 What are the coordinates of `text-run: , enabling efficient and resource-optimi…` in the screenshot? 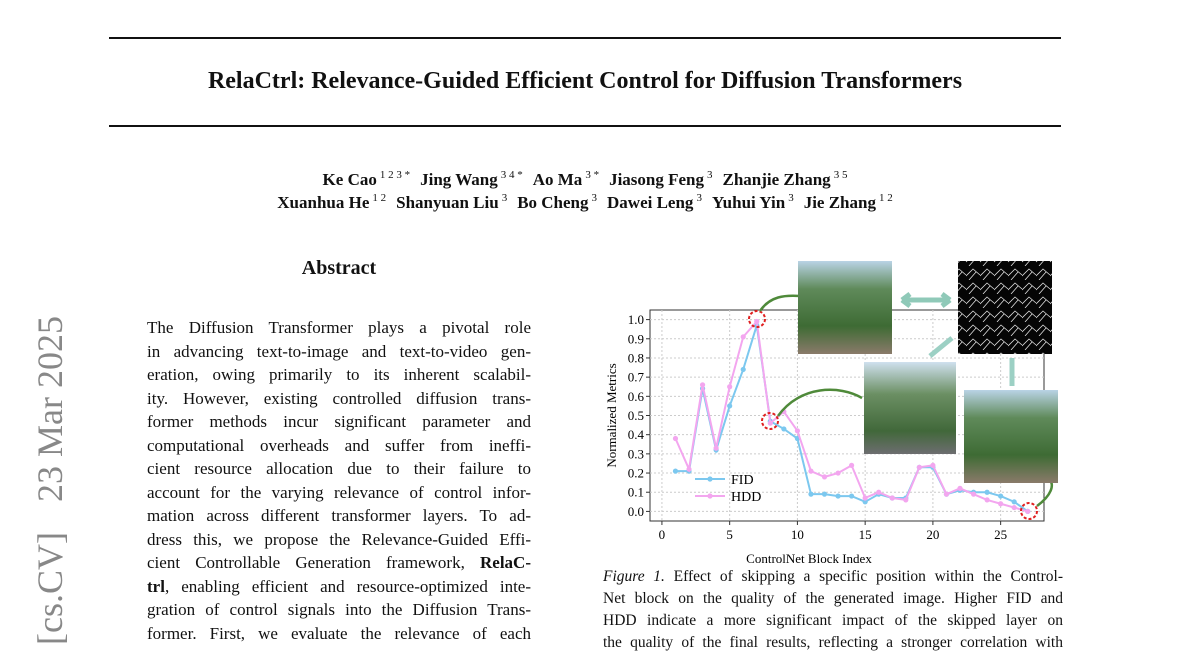 It's located at (347, 586).